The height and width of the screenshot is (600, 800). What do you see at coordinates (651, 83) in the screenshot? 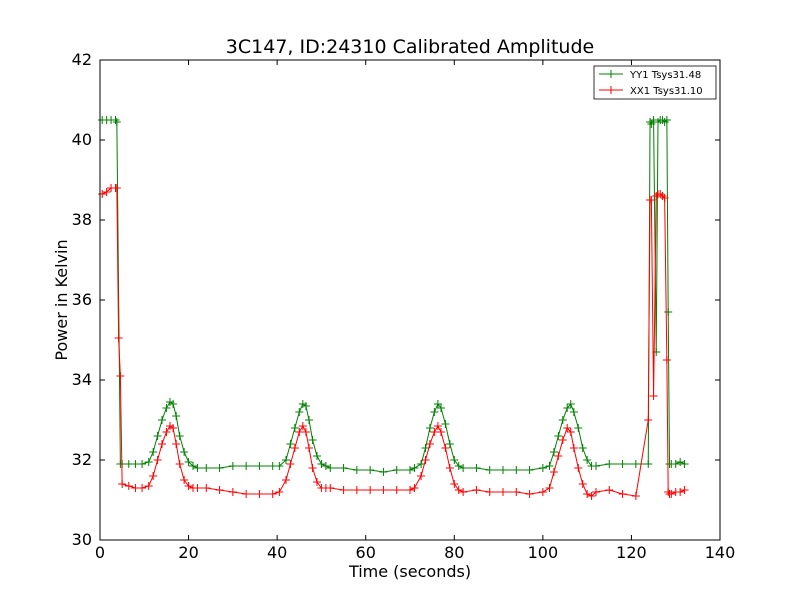
I see `legend-entries: YY1 Tsys31.48 XX1 Tsys31.10` at bounding box center [651, 83].